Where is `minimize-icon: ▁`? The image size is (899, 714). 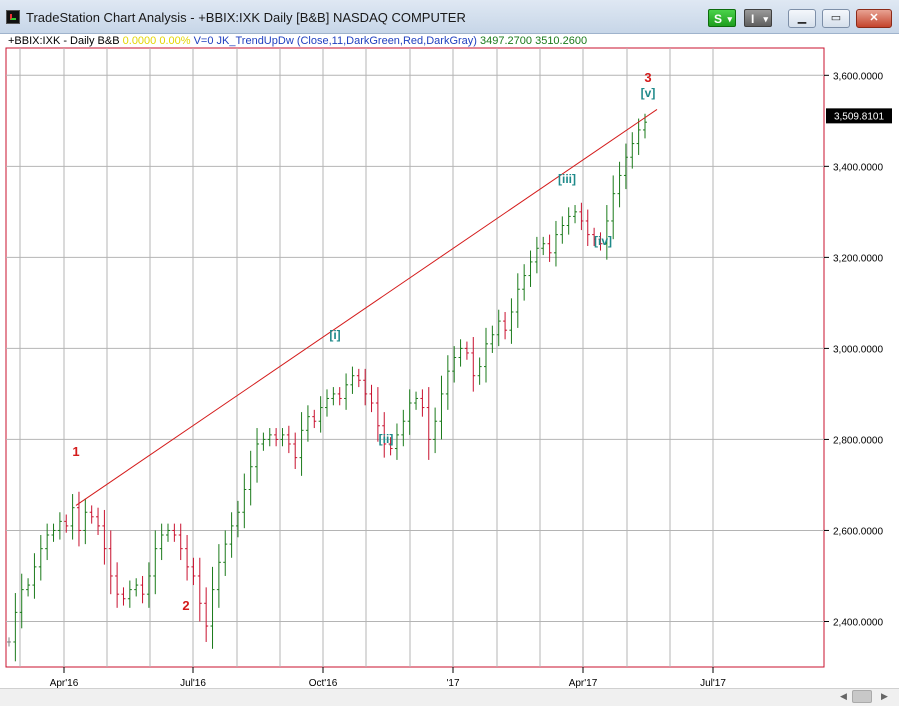
minimize-icon: ▁ is located at coordinates (802, 18).